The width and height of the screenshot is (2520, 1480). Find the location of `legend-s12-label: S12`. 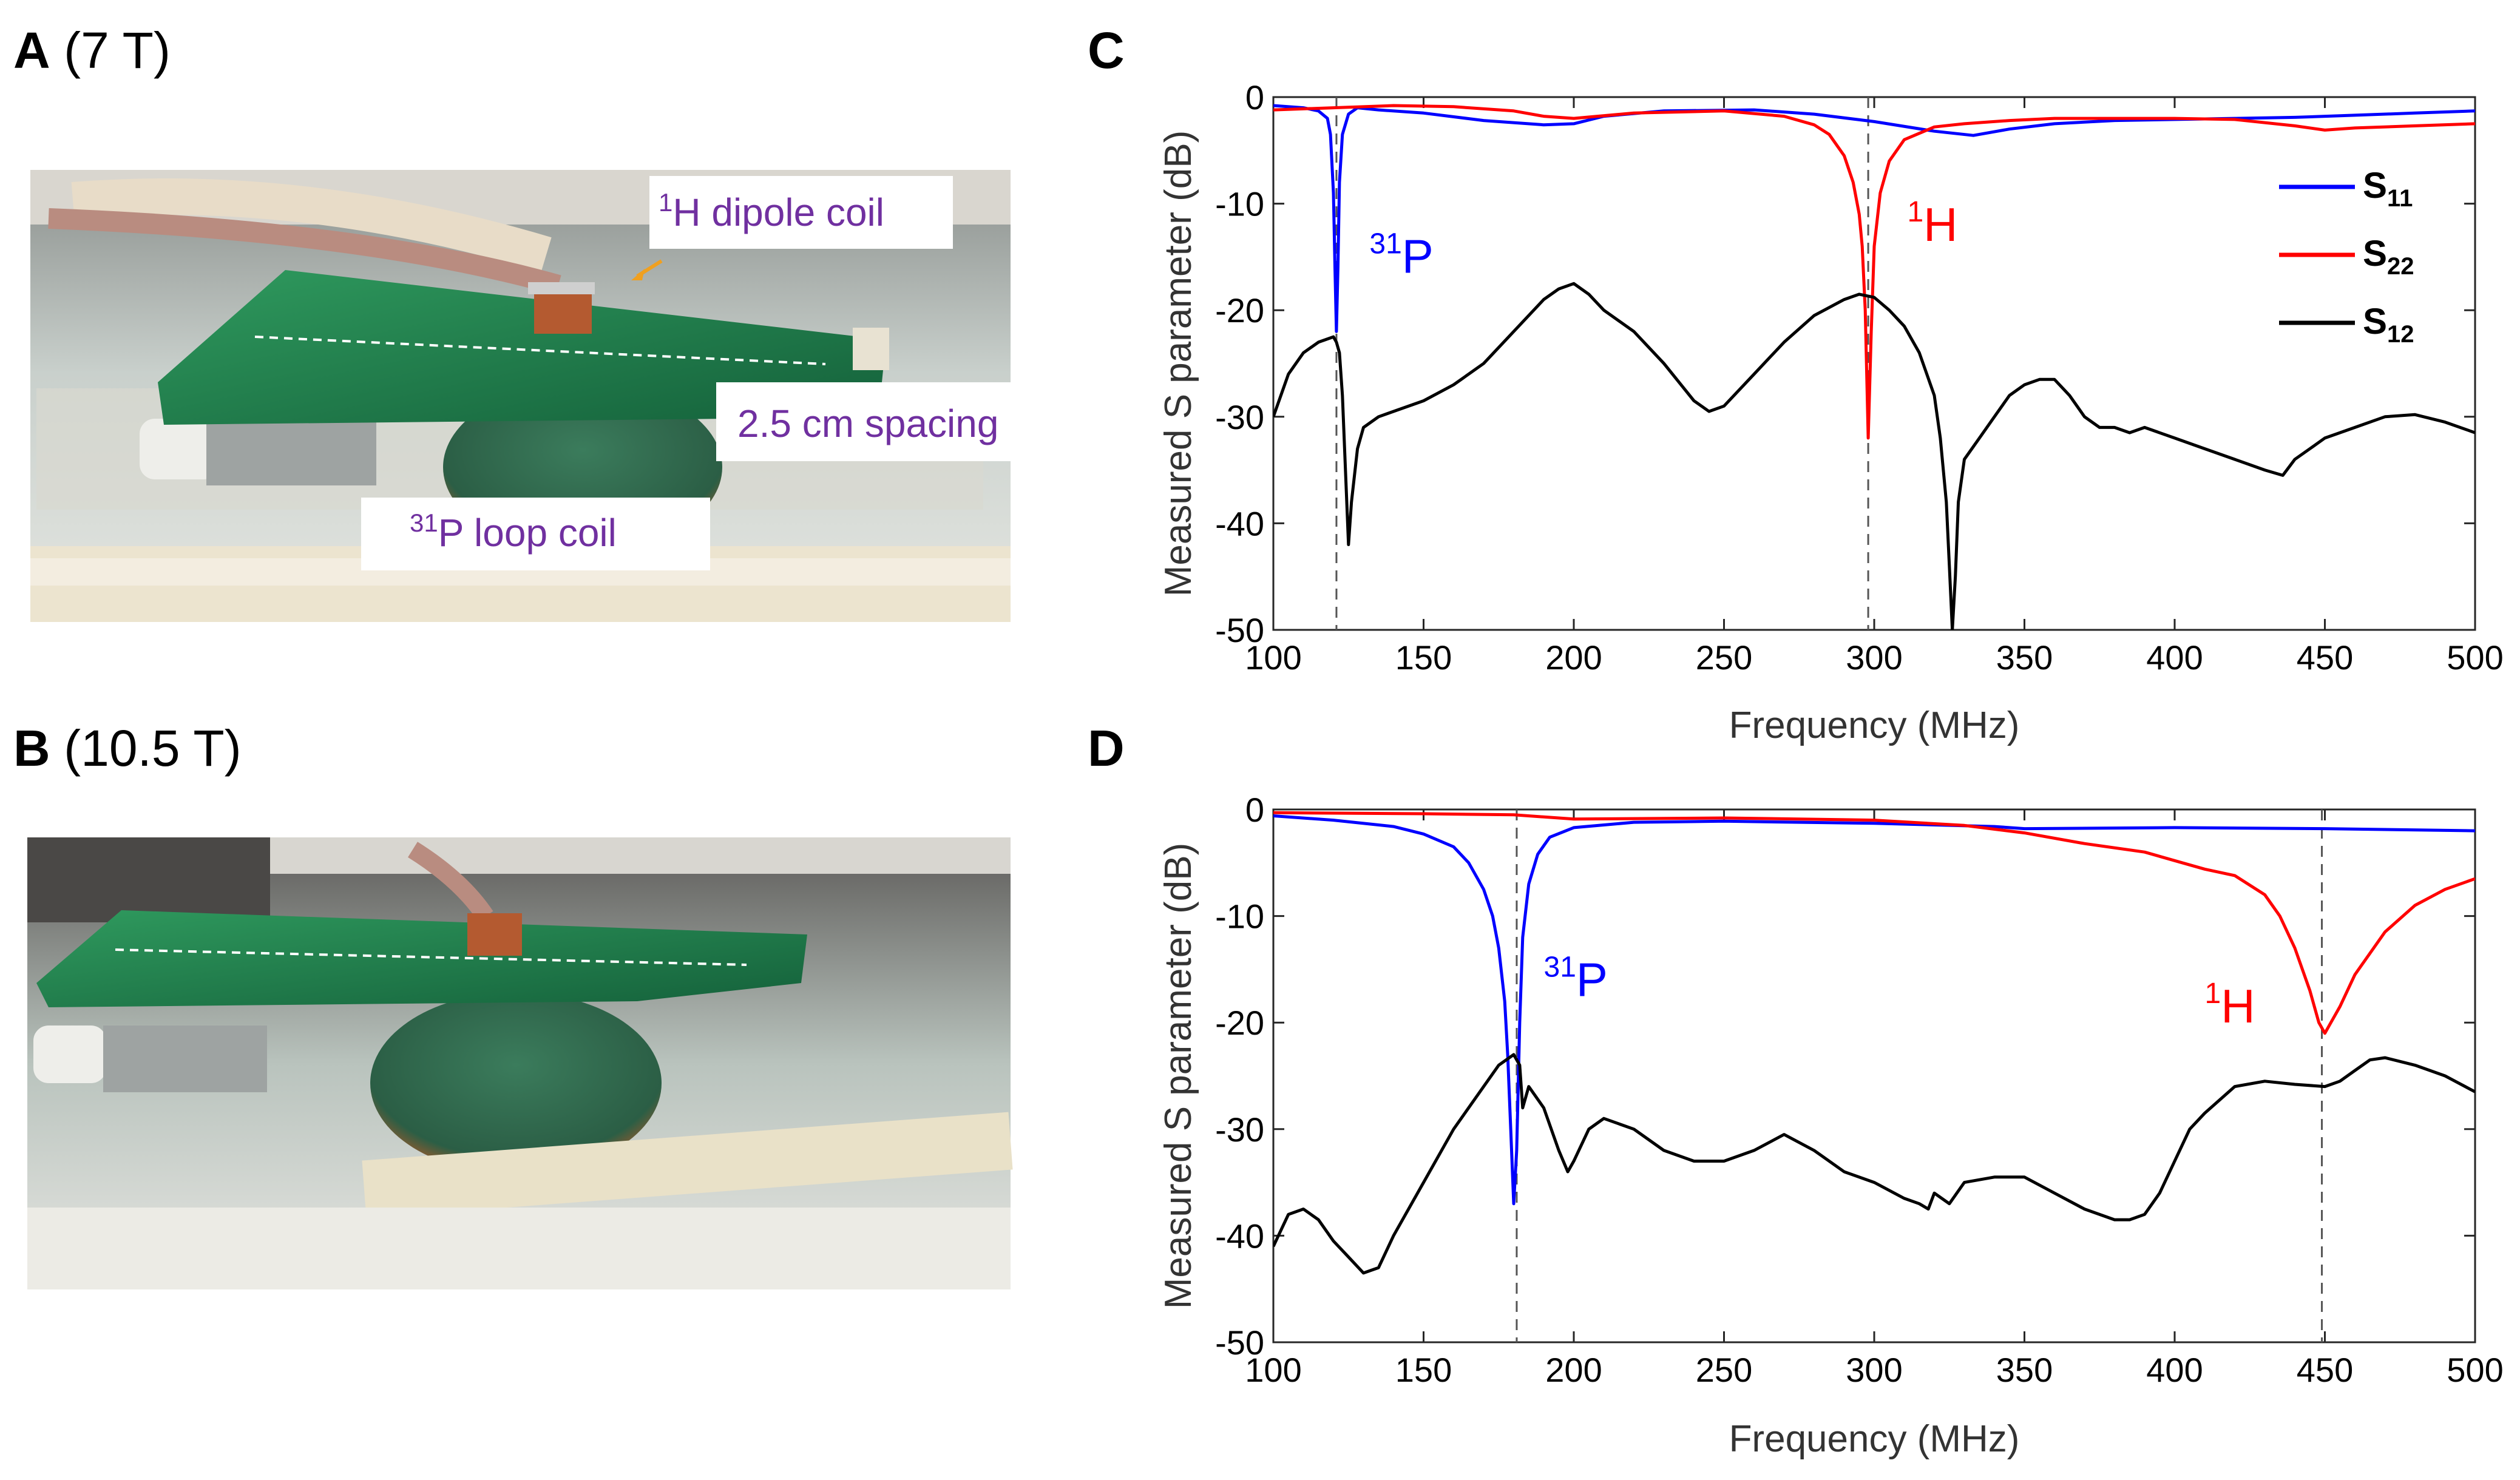

legend-s12-label: S12 is located at coordinates (2388, 324).